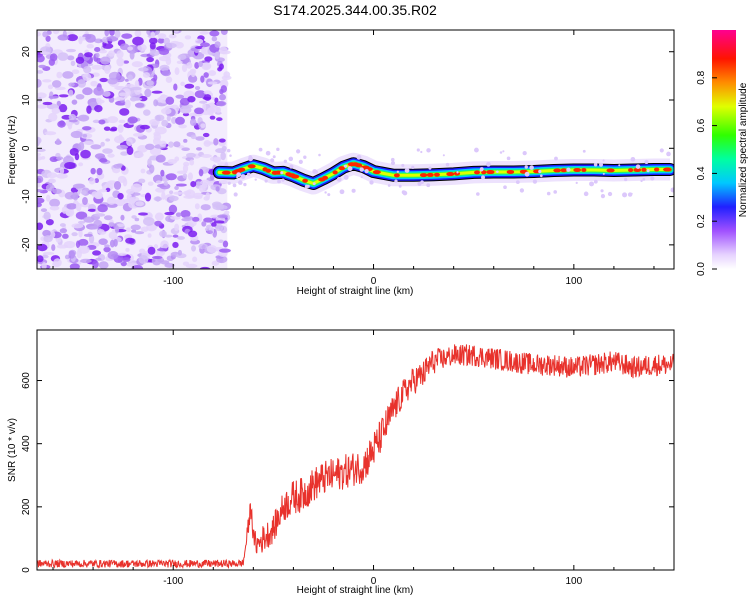  Describe the element at coordinates (26, 244) in the screenshot. I see `y-tick-label: -20` at that location.